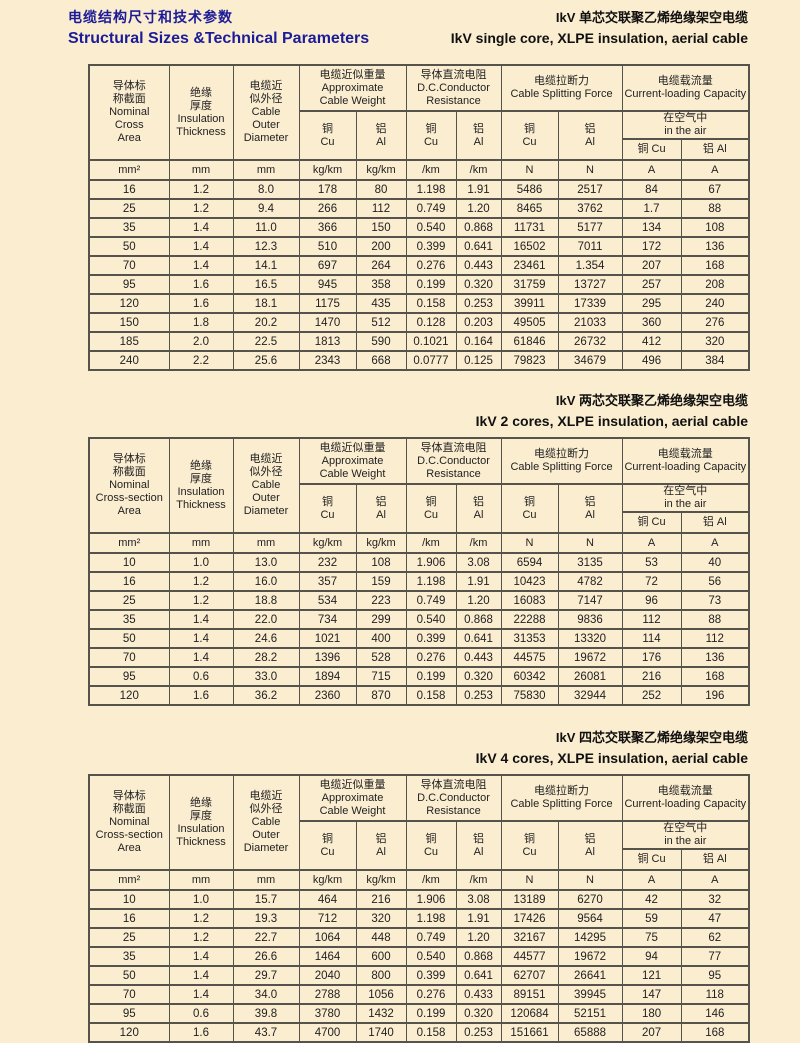 This screenshot has width=800, height=1043. What do you see at coordinates (715, 522) in the screenshot?
I see `subheader-capacity-al: 铝 Al` at bounding box center [715, 522].